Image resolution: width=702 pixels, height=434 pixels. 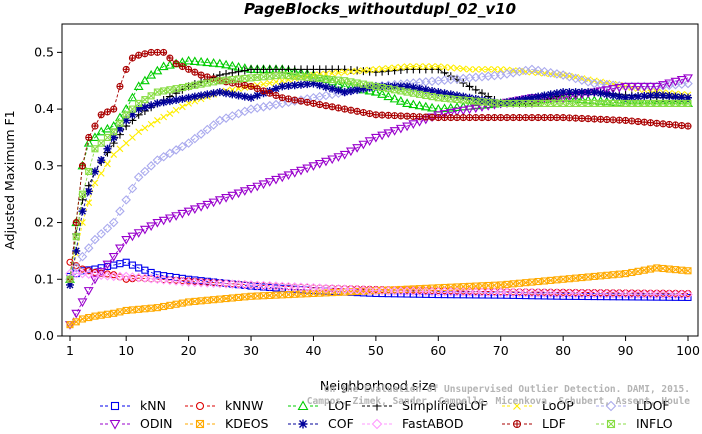 I want to click on legend-item: INFLO, so click(x=634, y=423).